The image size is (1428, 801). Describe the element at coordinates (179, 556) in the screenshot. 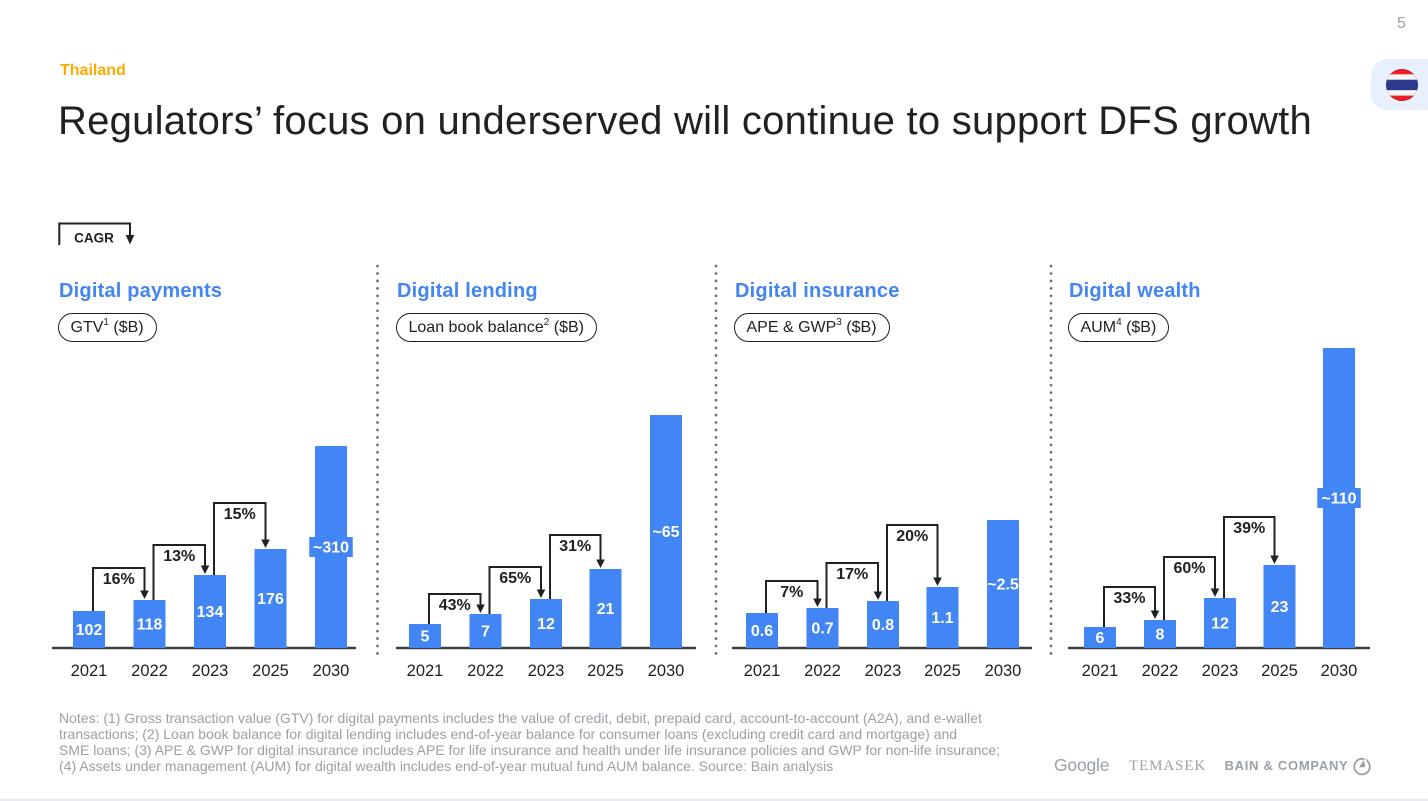

I see `svg-text: 13%` at that location.